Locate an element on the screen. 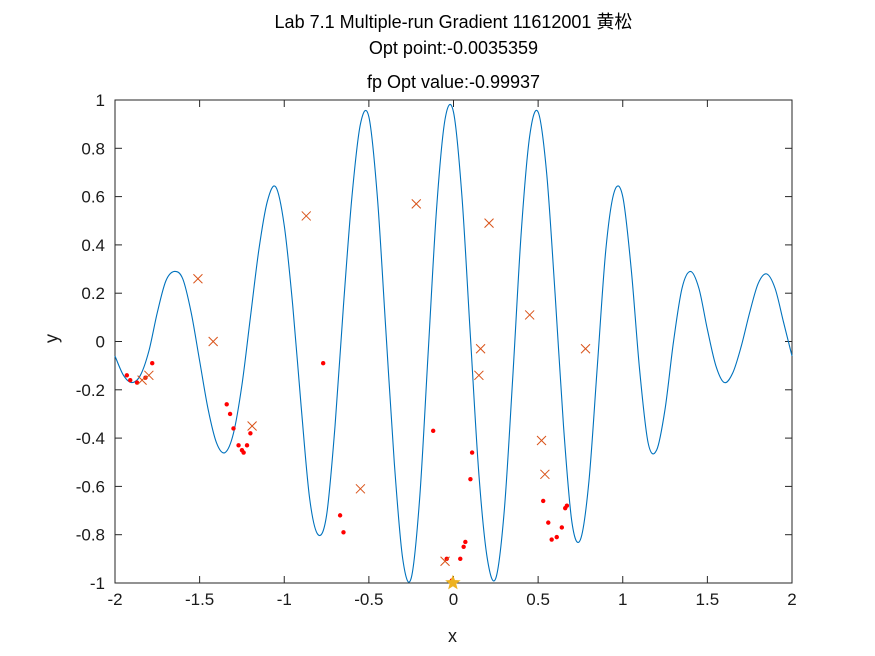 This screenshot has width=875, height=656. y-tick-label: 0.8 is located at coordinates (93, 148).